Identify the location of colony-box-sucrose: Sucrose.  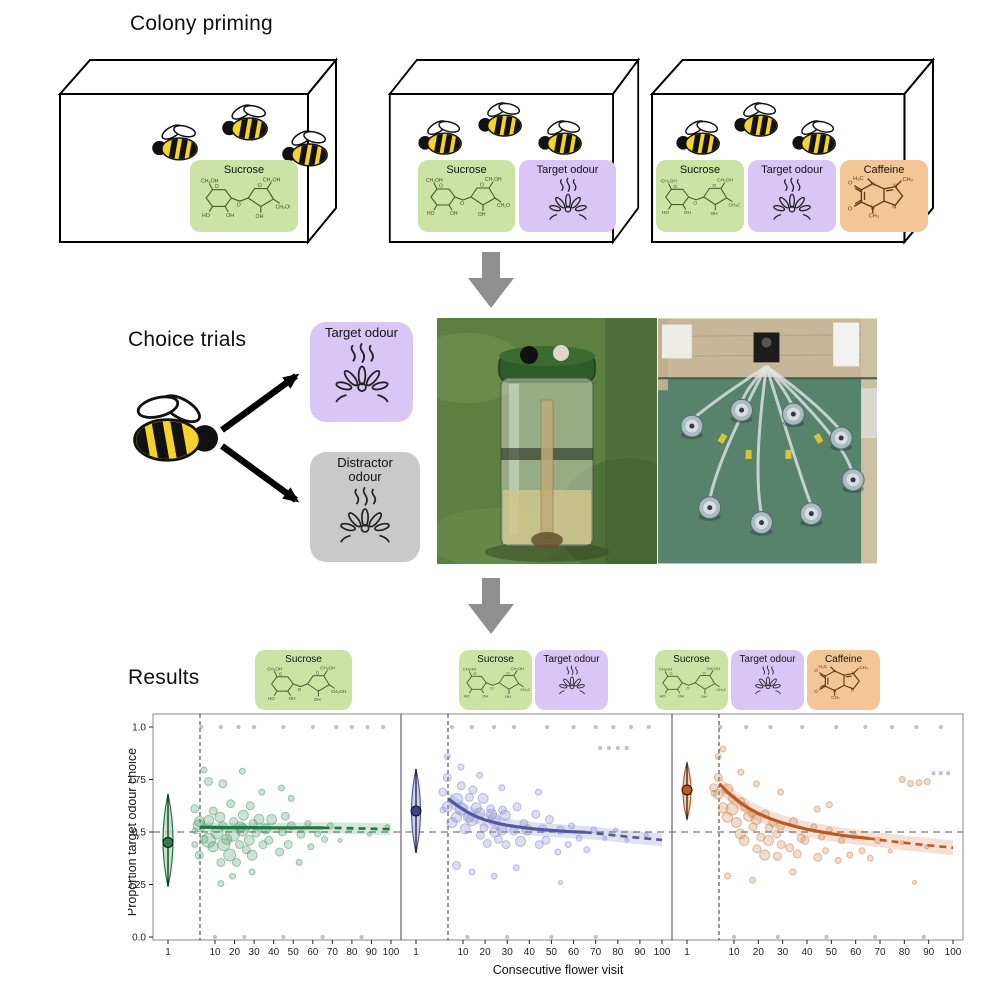
(198, 151).